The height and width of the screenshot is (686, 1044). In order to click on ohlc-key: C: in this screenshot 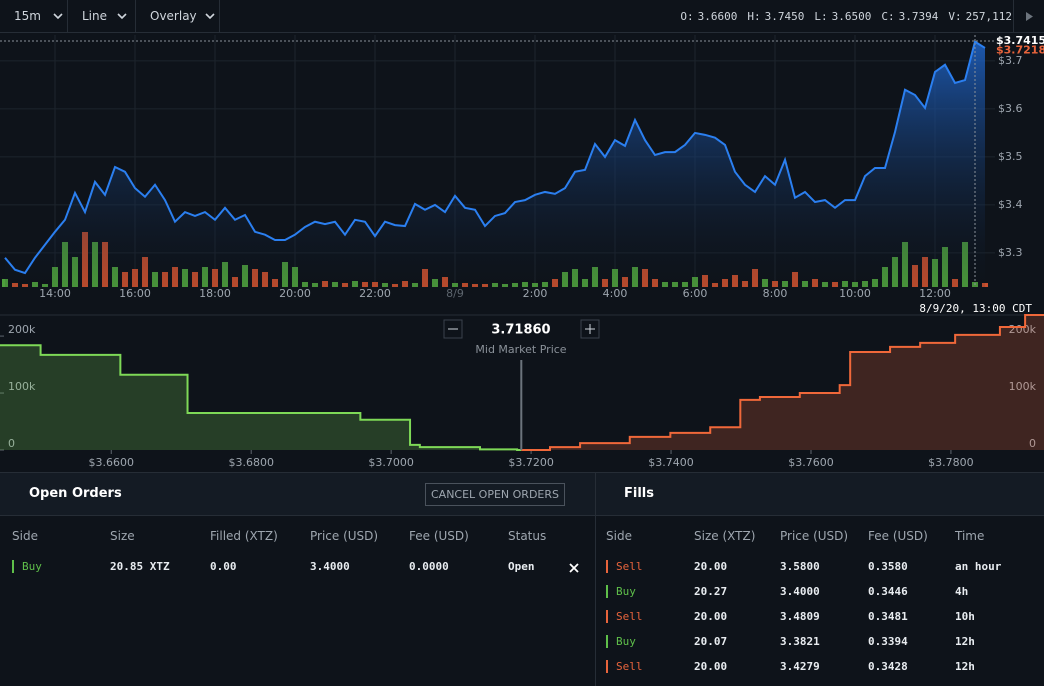, I will do `click(888, 16)`.